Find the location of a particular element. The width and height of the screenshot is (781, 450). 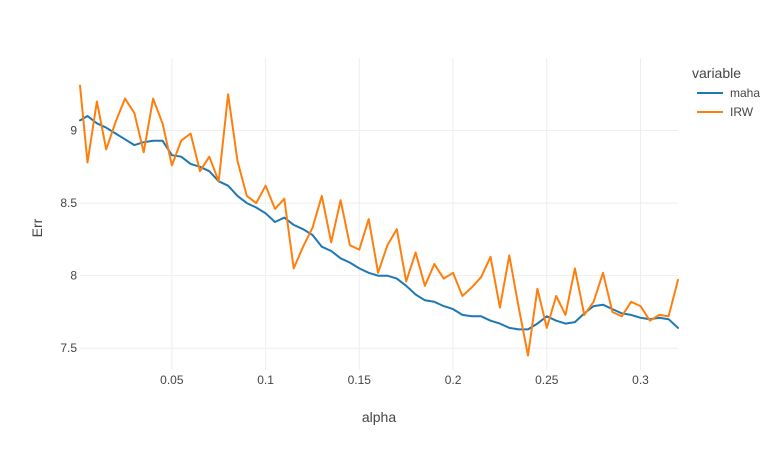

x-axis-ticks: 0.05 0.1 0.15 0.2 0.25 0.3 is located at coordinates (404, 380).